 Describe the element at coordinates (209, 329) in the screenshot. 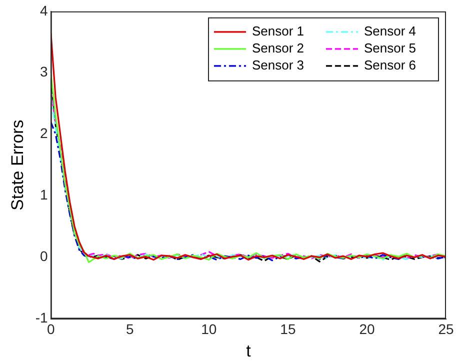

I see `x-tick-label: 10` at that location.